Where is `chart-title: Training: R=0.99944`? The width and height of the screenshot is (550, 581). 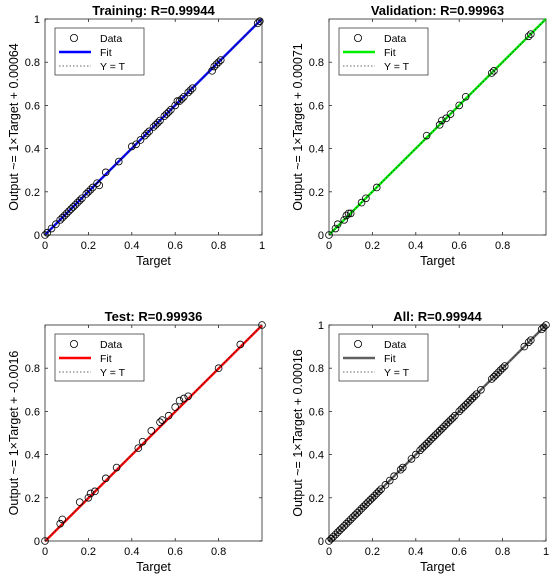 chart-title: Training: R=0.99944 is located at coordinates (153, 10).